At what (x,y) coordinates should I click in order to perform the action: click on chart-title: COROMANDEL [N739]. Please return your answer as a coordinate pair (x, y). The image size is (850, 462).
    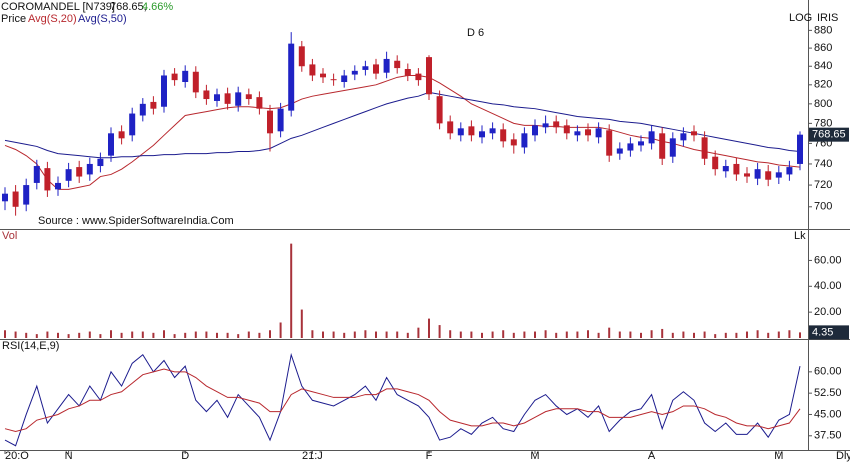
    Looking at the image, I should click on (58, 7).